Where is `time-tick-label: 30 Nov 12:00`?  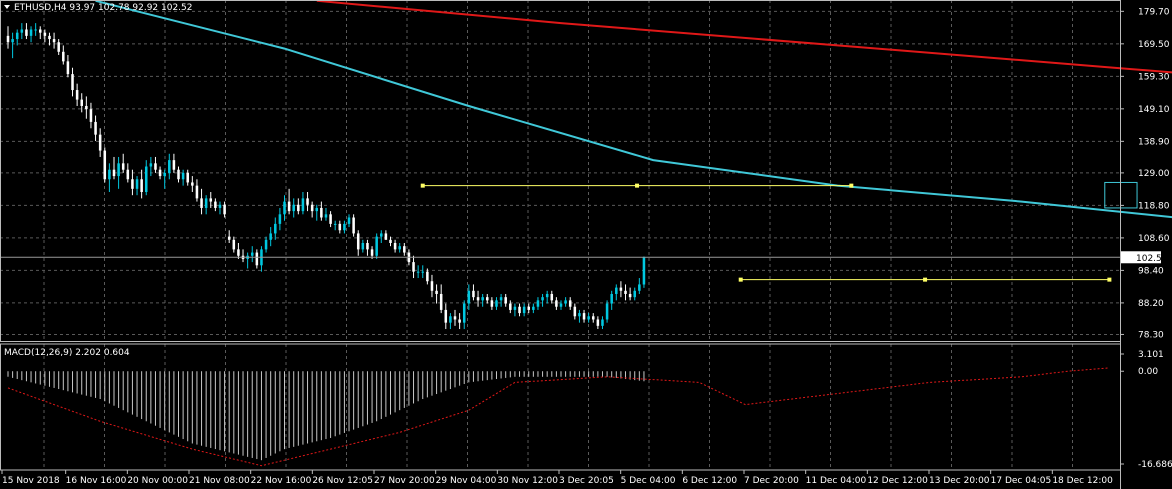 time-tick-label: 30 Nov 12:00 is located at coordinates (527, 481).